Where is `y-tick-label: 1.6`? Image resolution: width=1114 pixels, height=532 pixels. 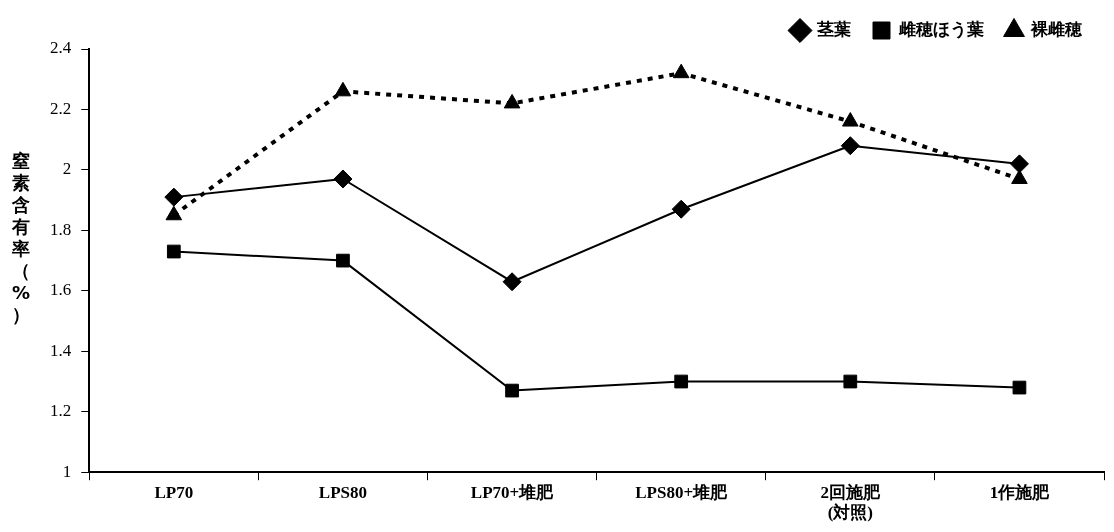
y-tick-label: 1.6 is located at coordinates (61, 290).